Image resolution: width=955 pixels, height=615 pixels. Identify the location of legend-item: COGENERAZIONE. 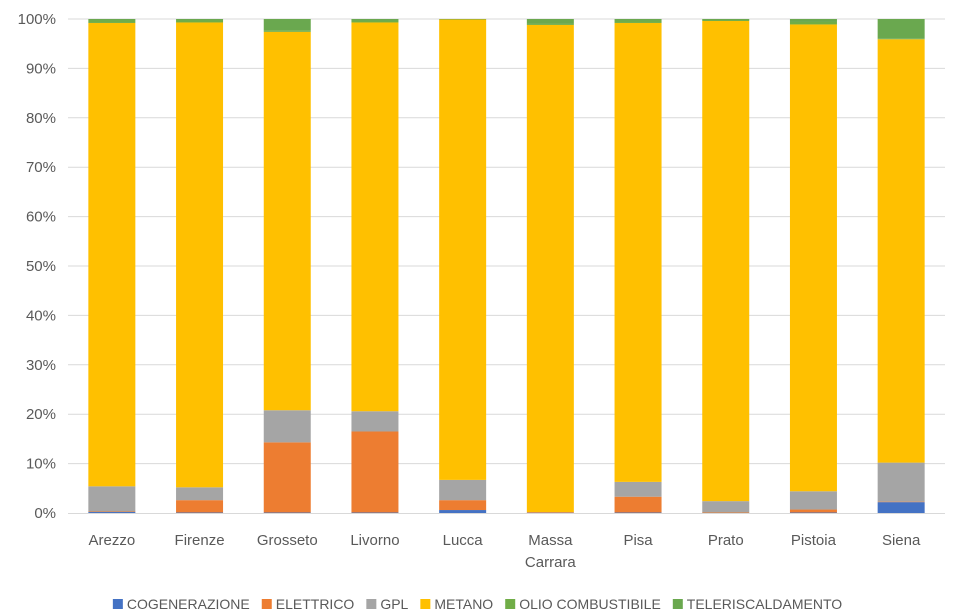
(181, 604).